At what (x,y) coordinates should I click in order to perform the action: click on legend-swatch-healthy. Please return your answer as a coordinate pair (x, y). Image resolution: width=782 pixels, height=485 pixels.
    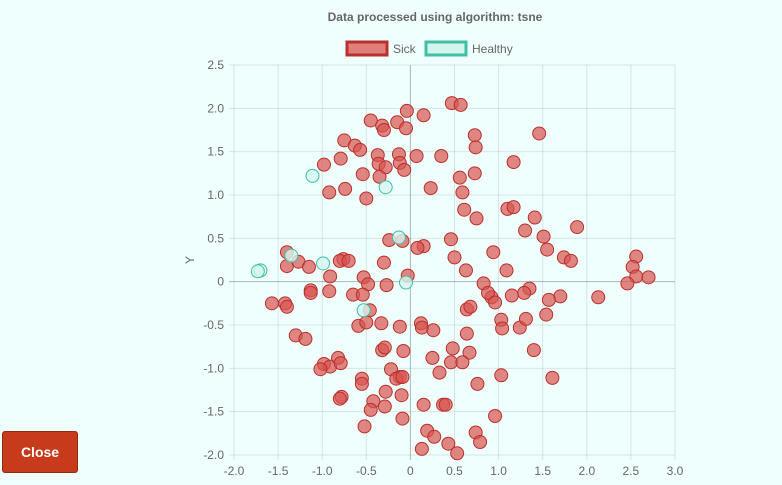
    Looking at the image, I should click on (446, 48).